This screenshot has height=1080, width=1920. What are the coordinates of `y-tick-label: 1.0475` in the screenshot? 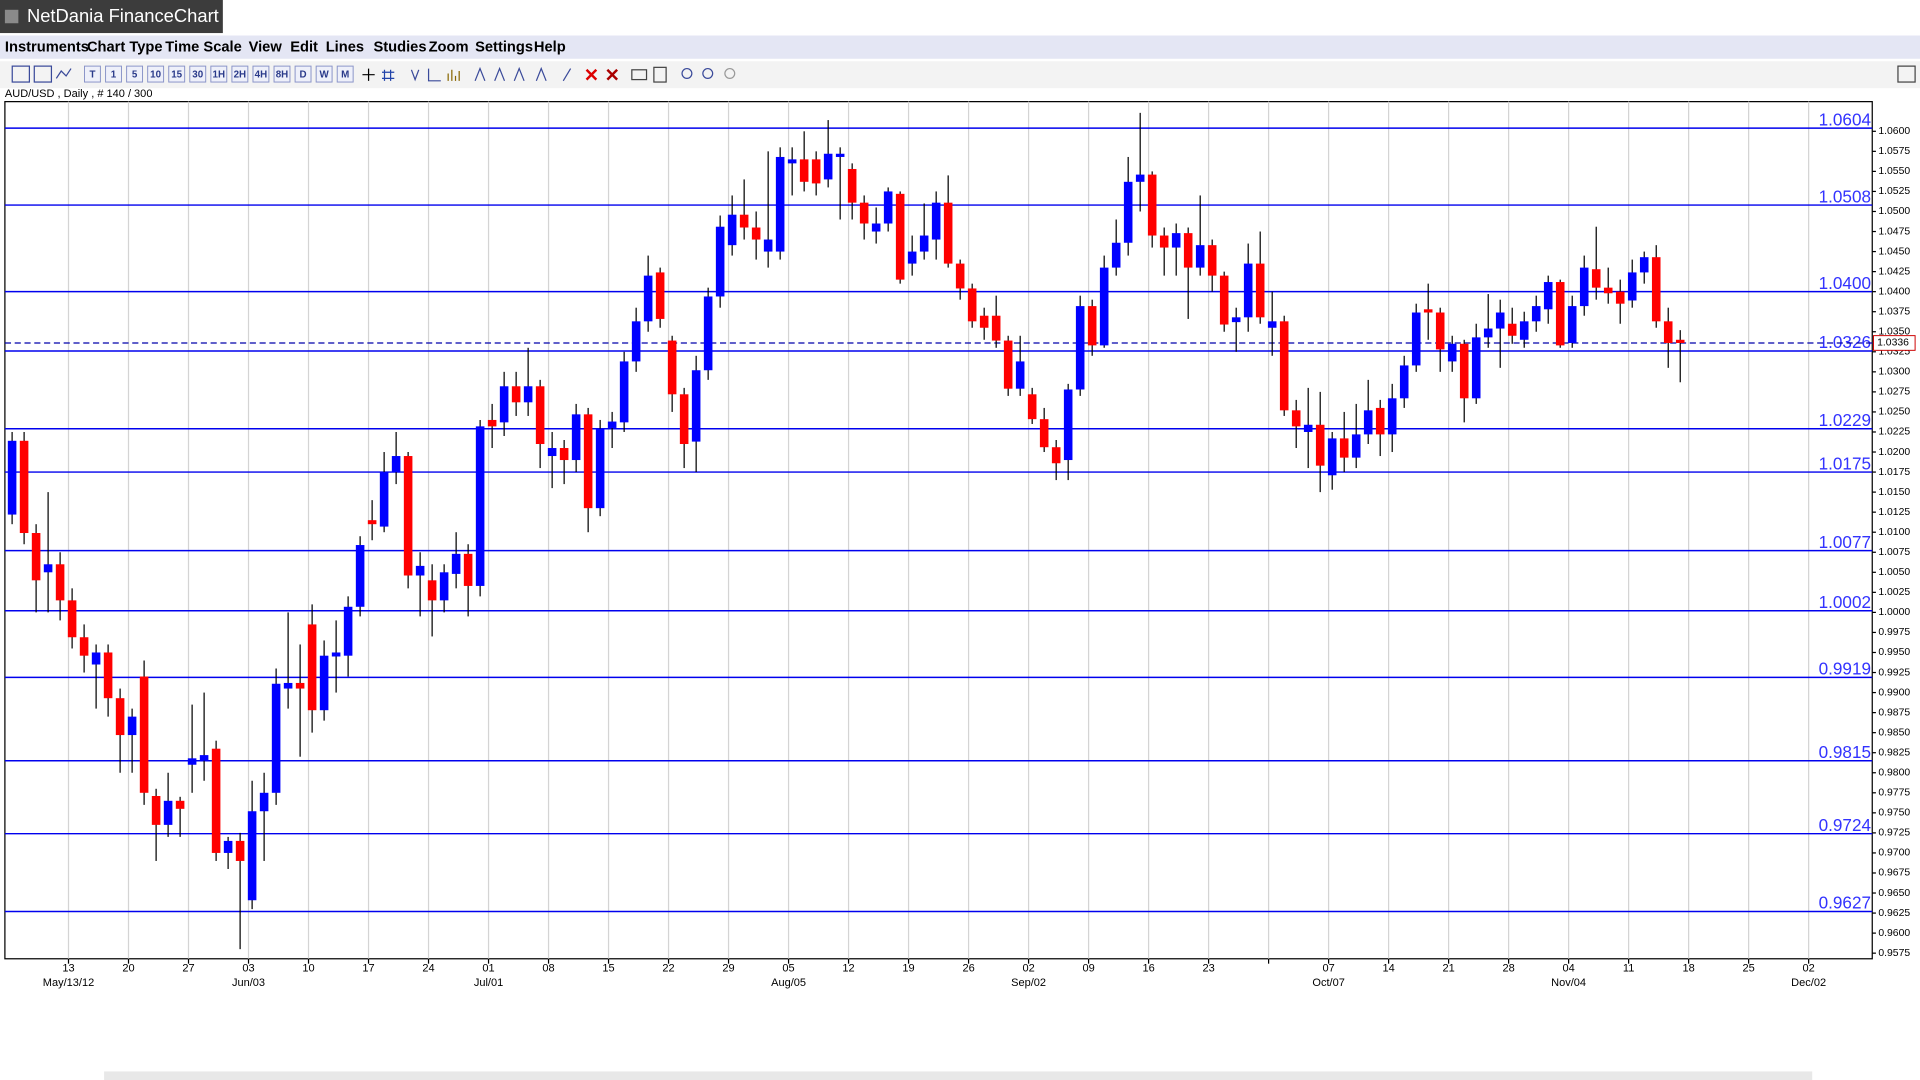 It's located at (1894, 231).